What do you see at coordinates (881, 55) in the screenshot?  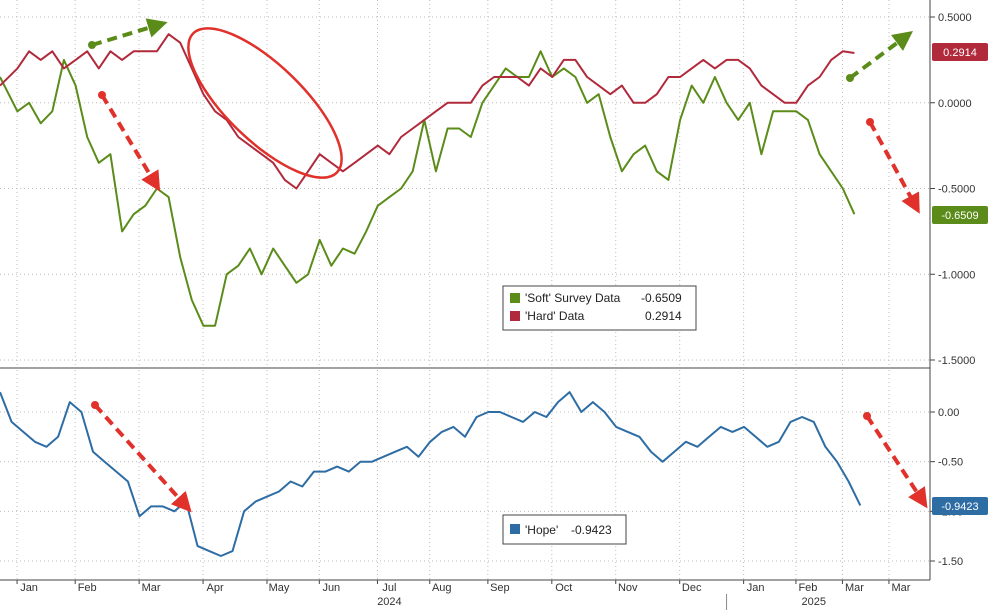 I see `green-arrow-late` at bounding box center [881, 55].